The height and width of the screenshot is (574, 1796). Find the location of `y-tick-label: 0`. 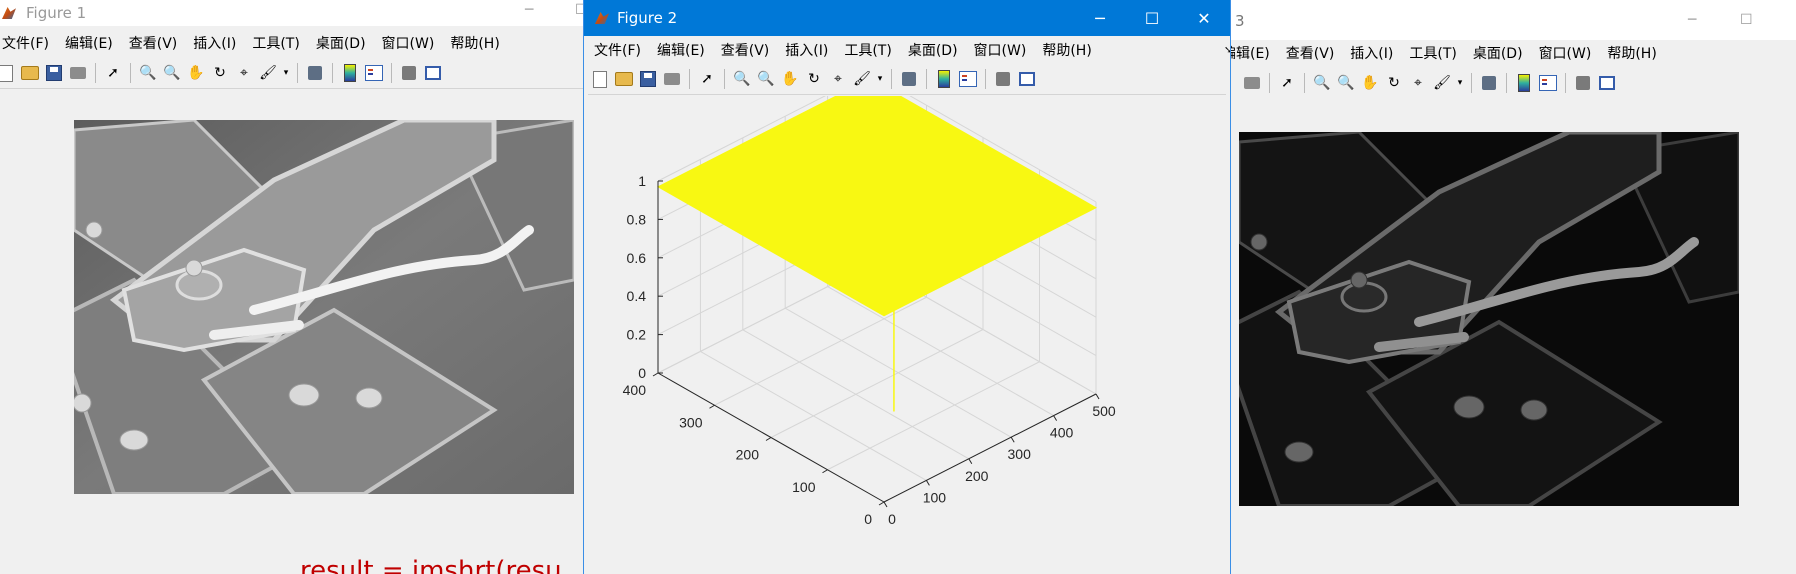

y-tick-label: 0 is located at coordinates (868, 519).